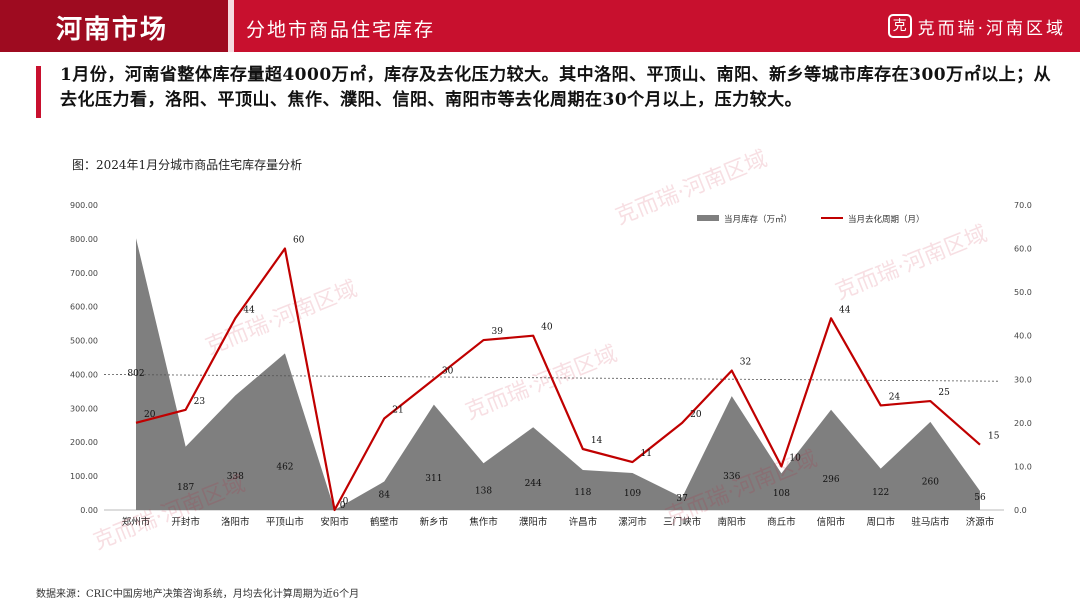 The height and width of the screenshot is (608, 1080). What do you see at coordinates (682, 522) in the screenshot?
I see `category-label: 三门峡市` at bounding box center [682, 522].